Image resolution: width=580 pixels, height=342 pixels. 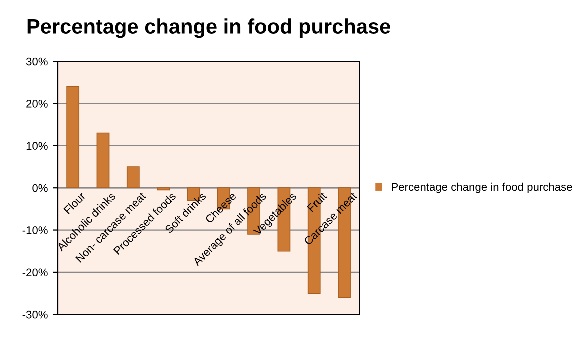 I want to click on y-tick-label: 20%, so click(x=37, y=104).